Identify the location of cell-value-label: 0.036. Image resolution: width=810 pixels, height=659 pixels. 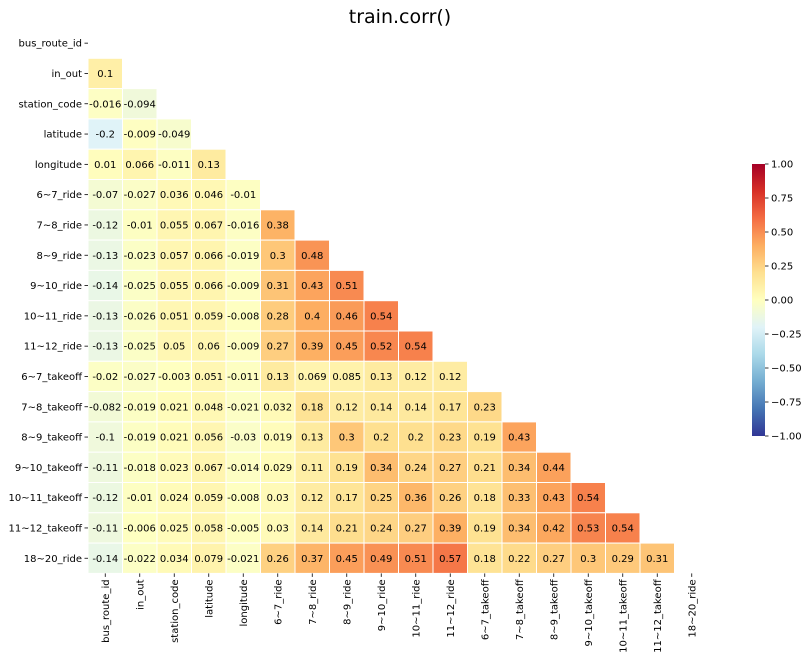
(174, 195).